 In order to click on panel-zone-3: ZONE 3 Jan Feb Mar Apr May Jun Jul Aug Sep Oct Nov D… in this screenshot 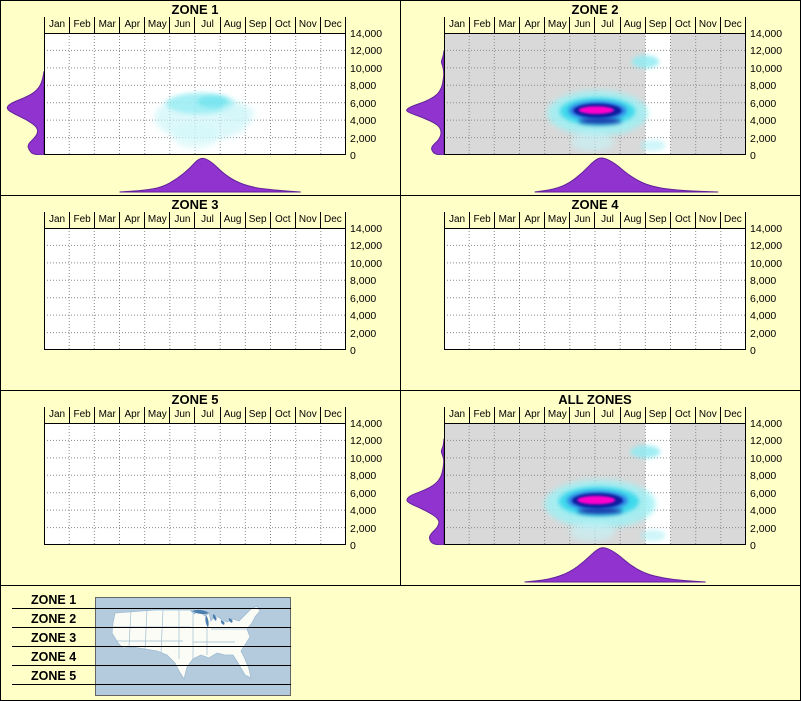, I will do `click(200, 293)`.